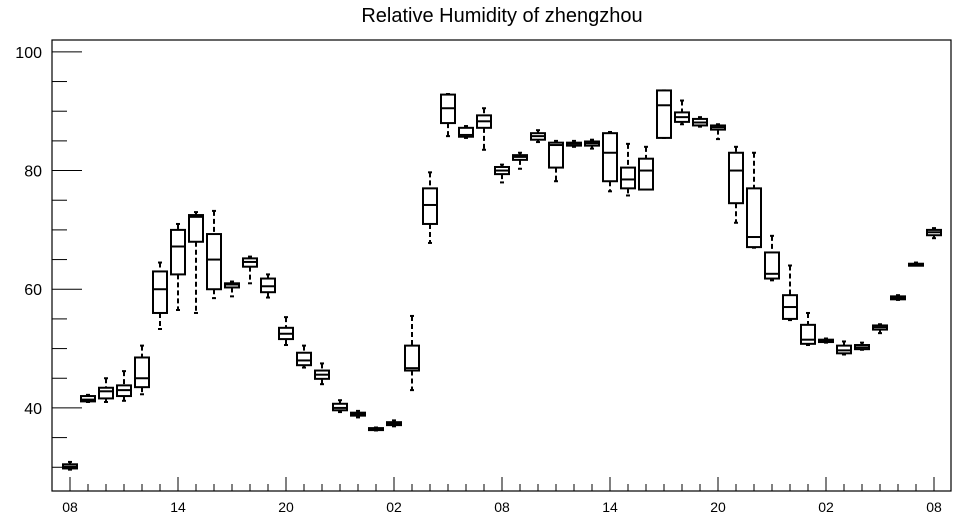  I want to click on y-tick-label: 40, so click(33, 409).